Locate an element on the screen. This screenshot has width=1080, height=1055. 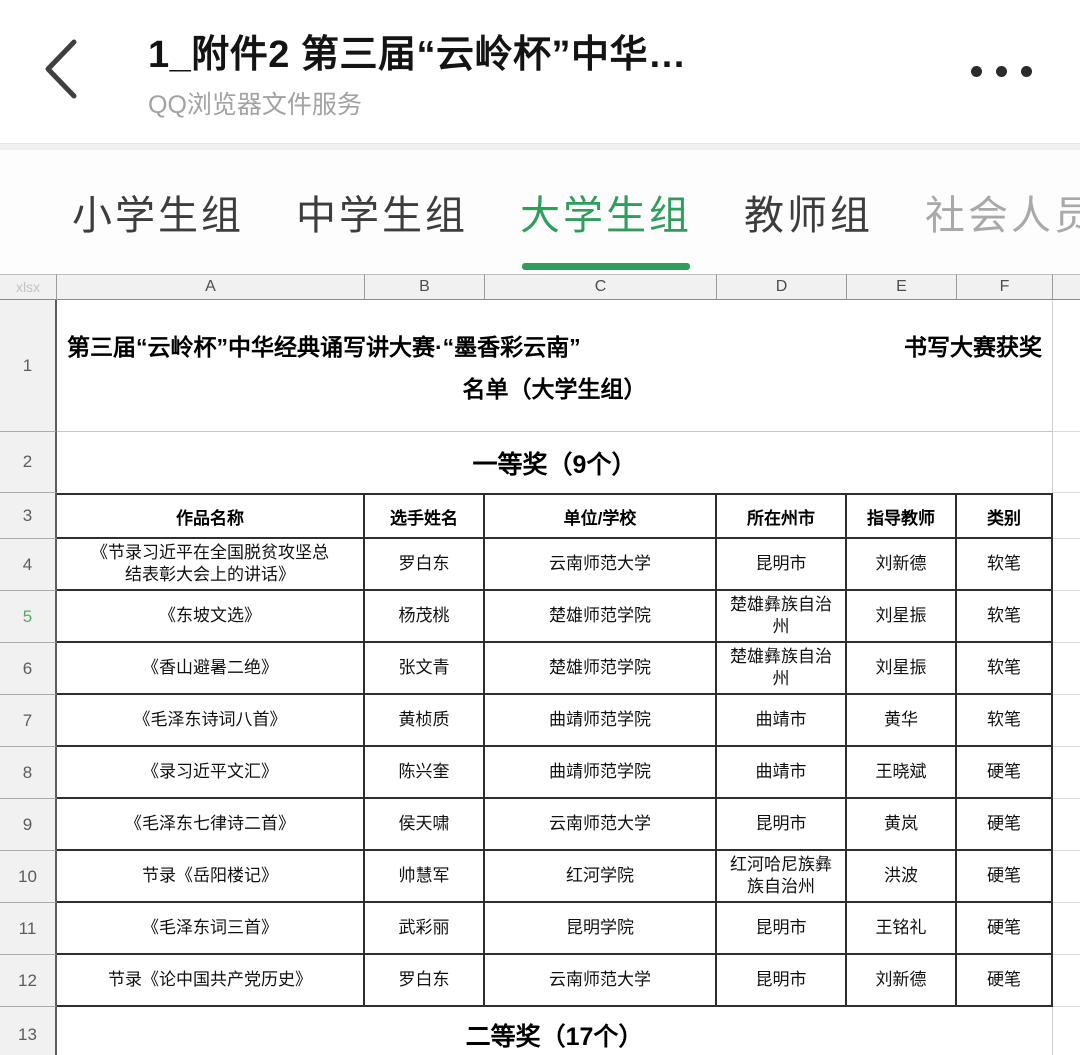
row-number: 5 is located at coordinates (28, 617).